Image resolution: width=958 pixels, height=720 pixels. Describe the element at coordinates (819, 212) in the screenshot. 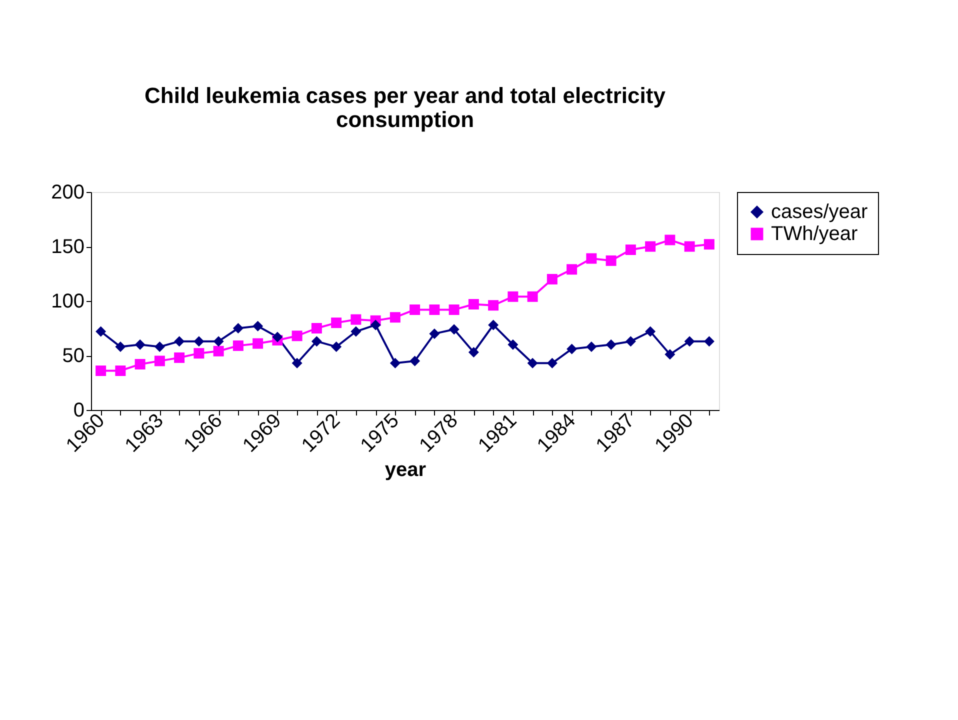

I see `legend-label: cases/year` at that location.